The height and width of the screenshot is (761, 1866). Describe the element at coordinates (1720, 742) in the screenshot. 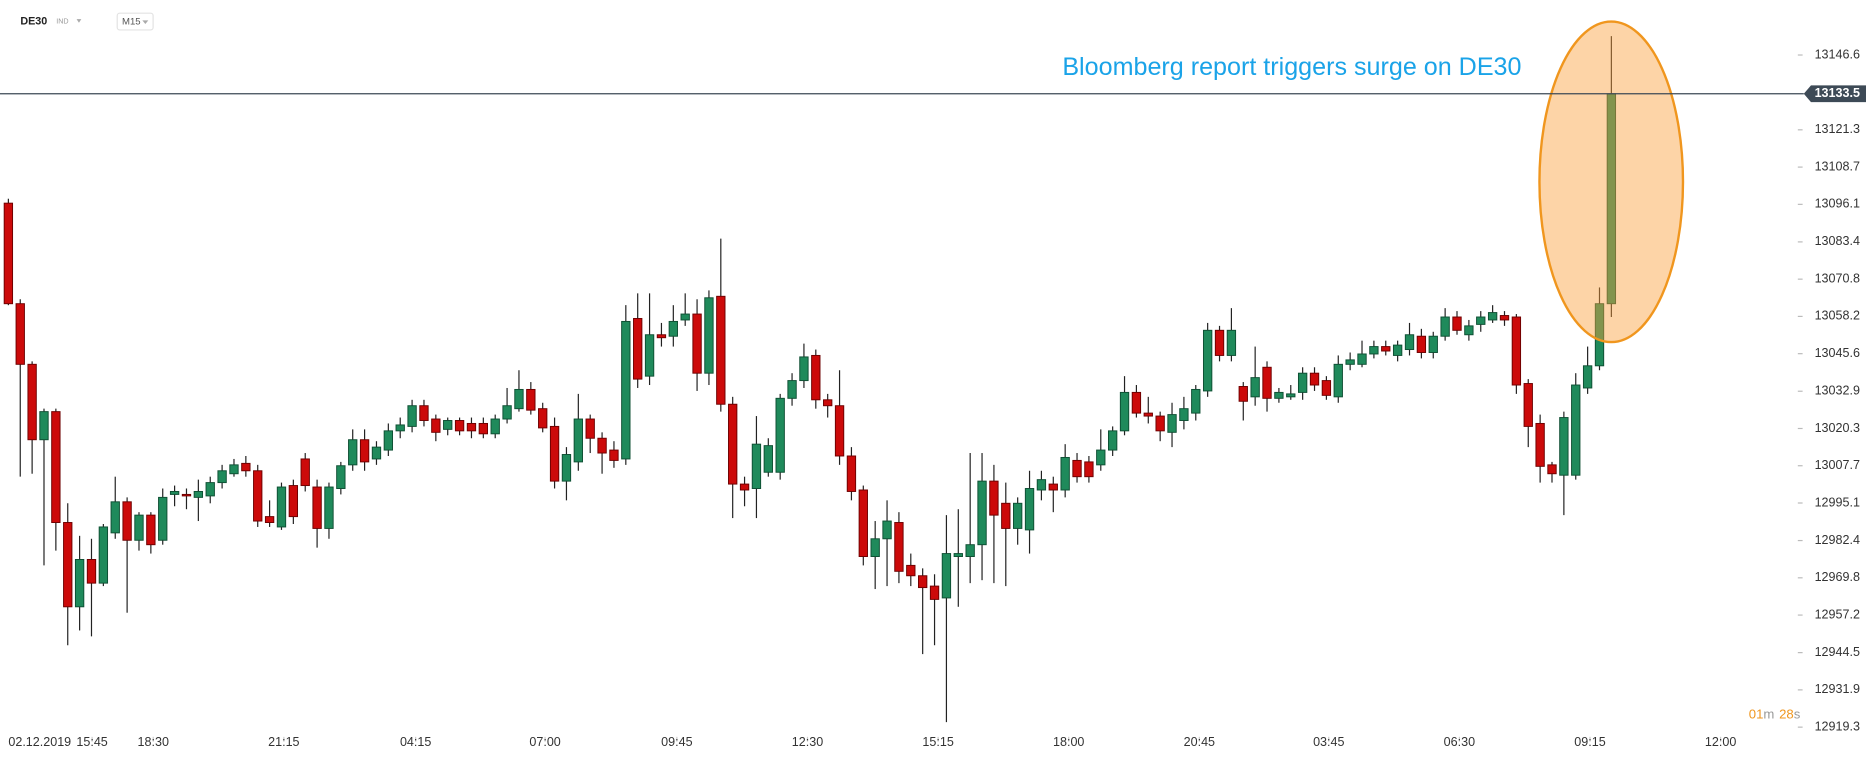

I see `x-tick-label: 12:00` at that location.